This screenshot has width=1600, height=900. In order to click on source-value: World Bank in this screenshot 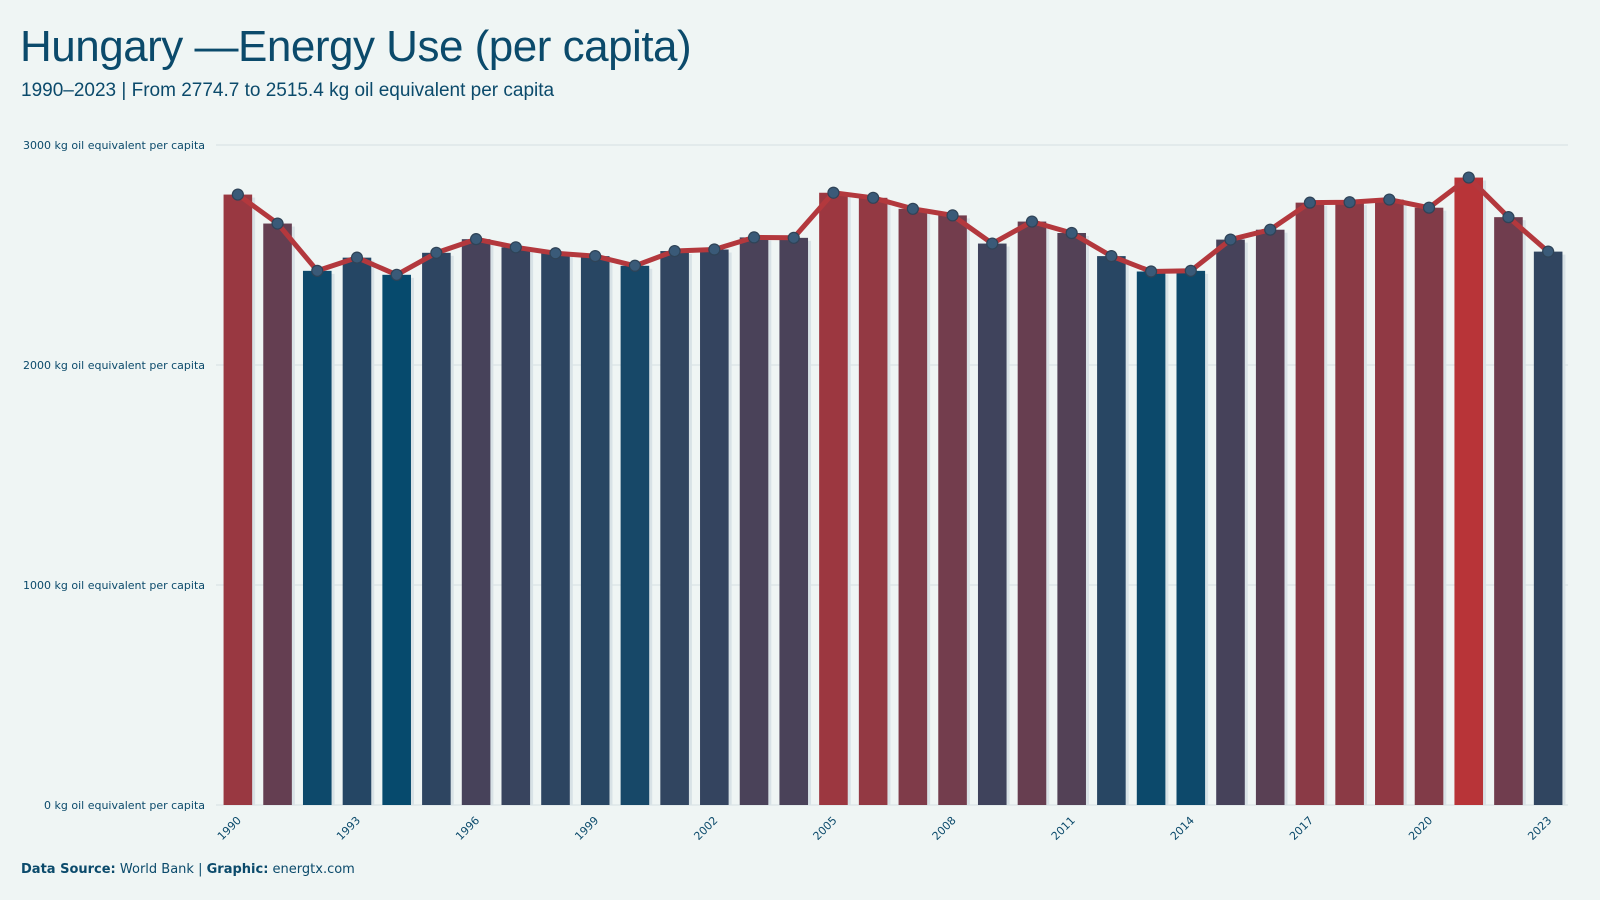, I will do `click(156, 869)`.